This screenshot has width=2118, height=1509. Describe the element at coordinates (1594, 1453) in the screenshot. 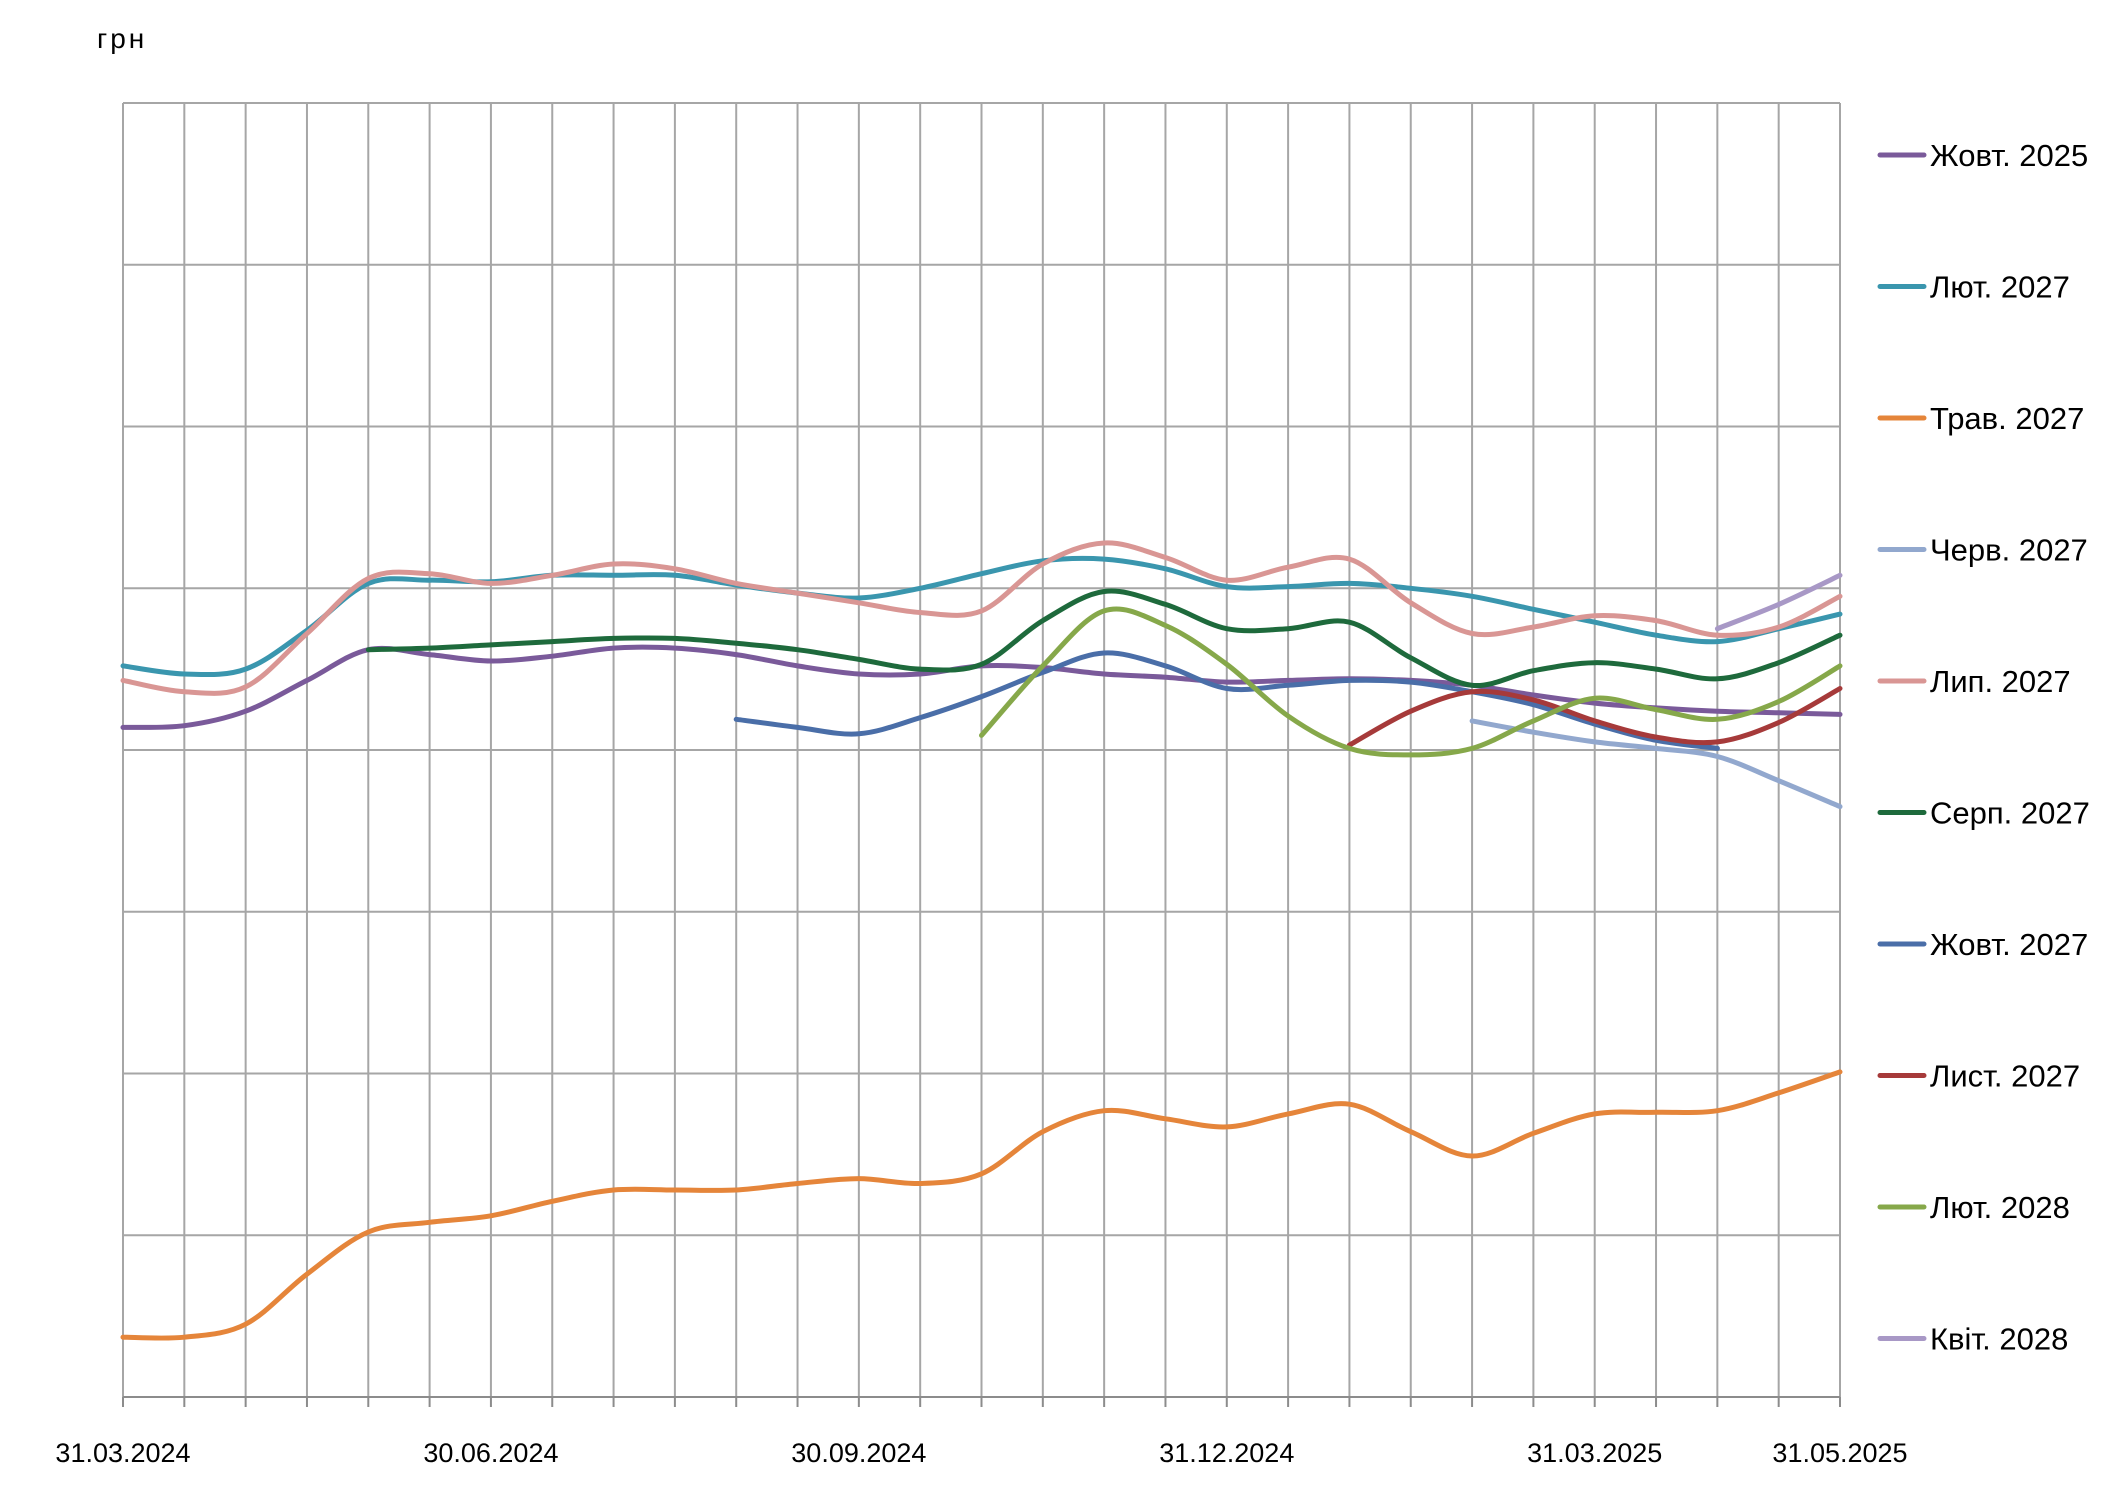

I see `x-tick-label: 31.03.2025` at that location.